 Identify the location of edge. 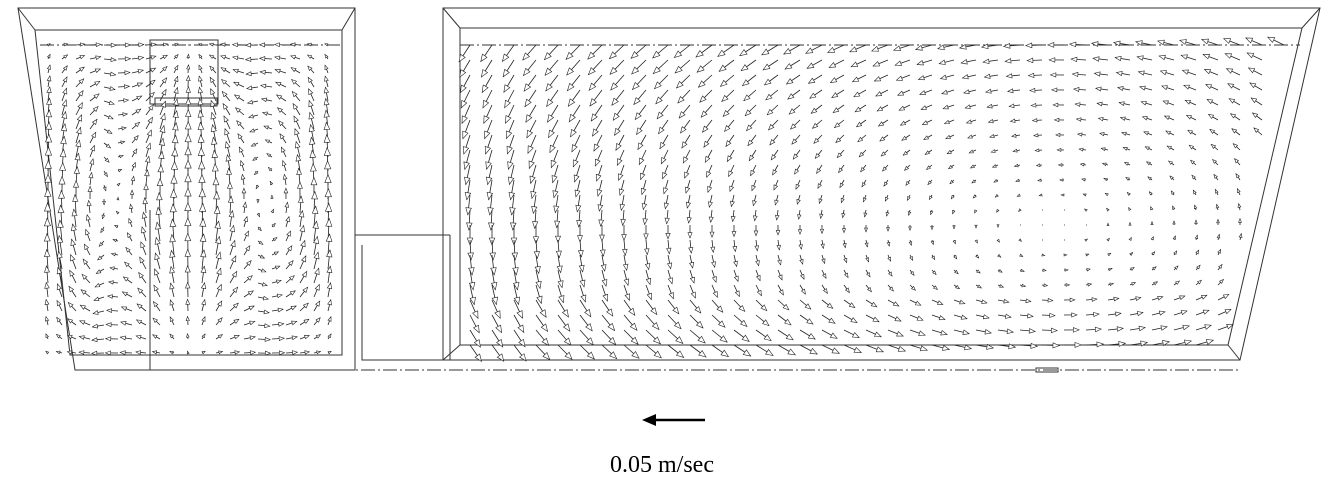
(26, 19).